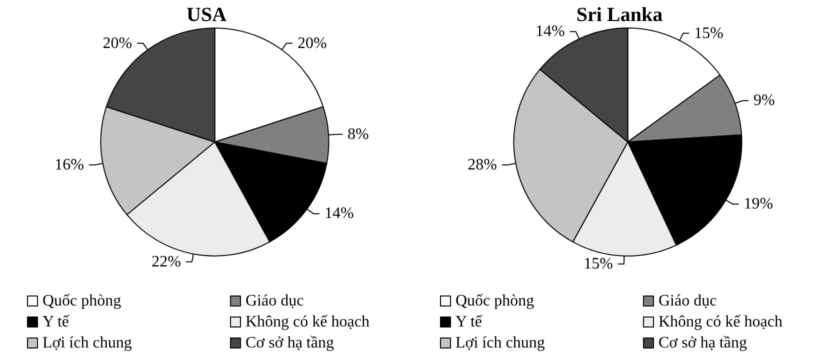 Image resolution: width=827 pixels, height=358 pixels. What do you see at coordinates (166, 261) in the screenshot?
I see `data-label: 22%` at bounding box center [166, 261].